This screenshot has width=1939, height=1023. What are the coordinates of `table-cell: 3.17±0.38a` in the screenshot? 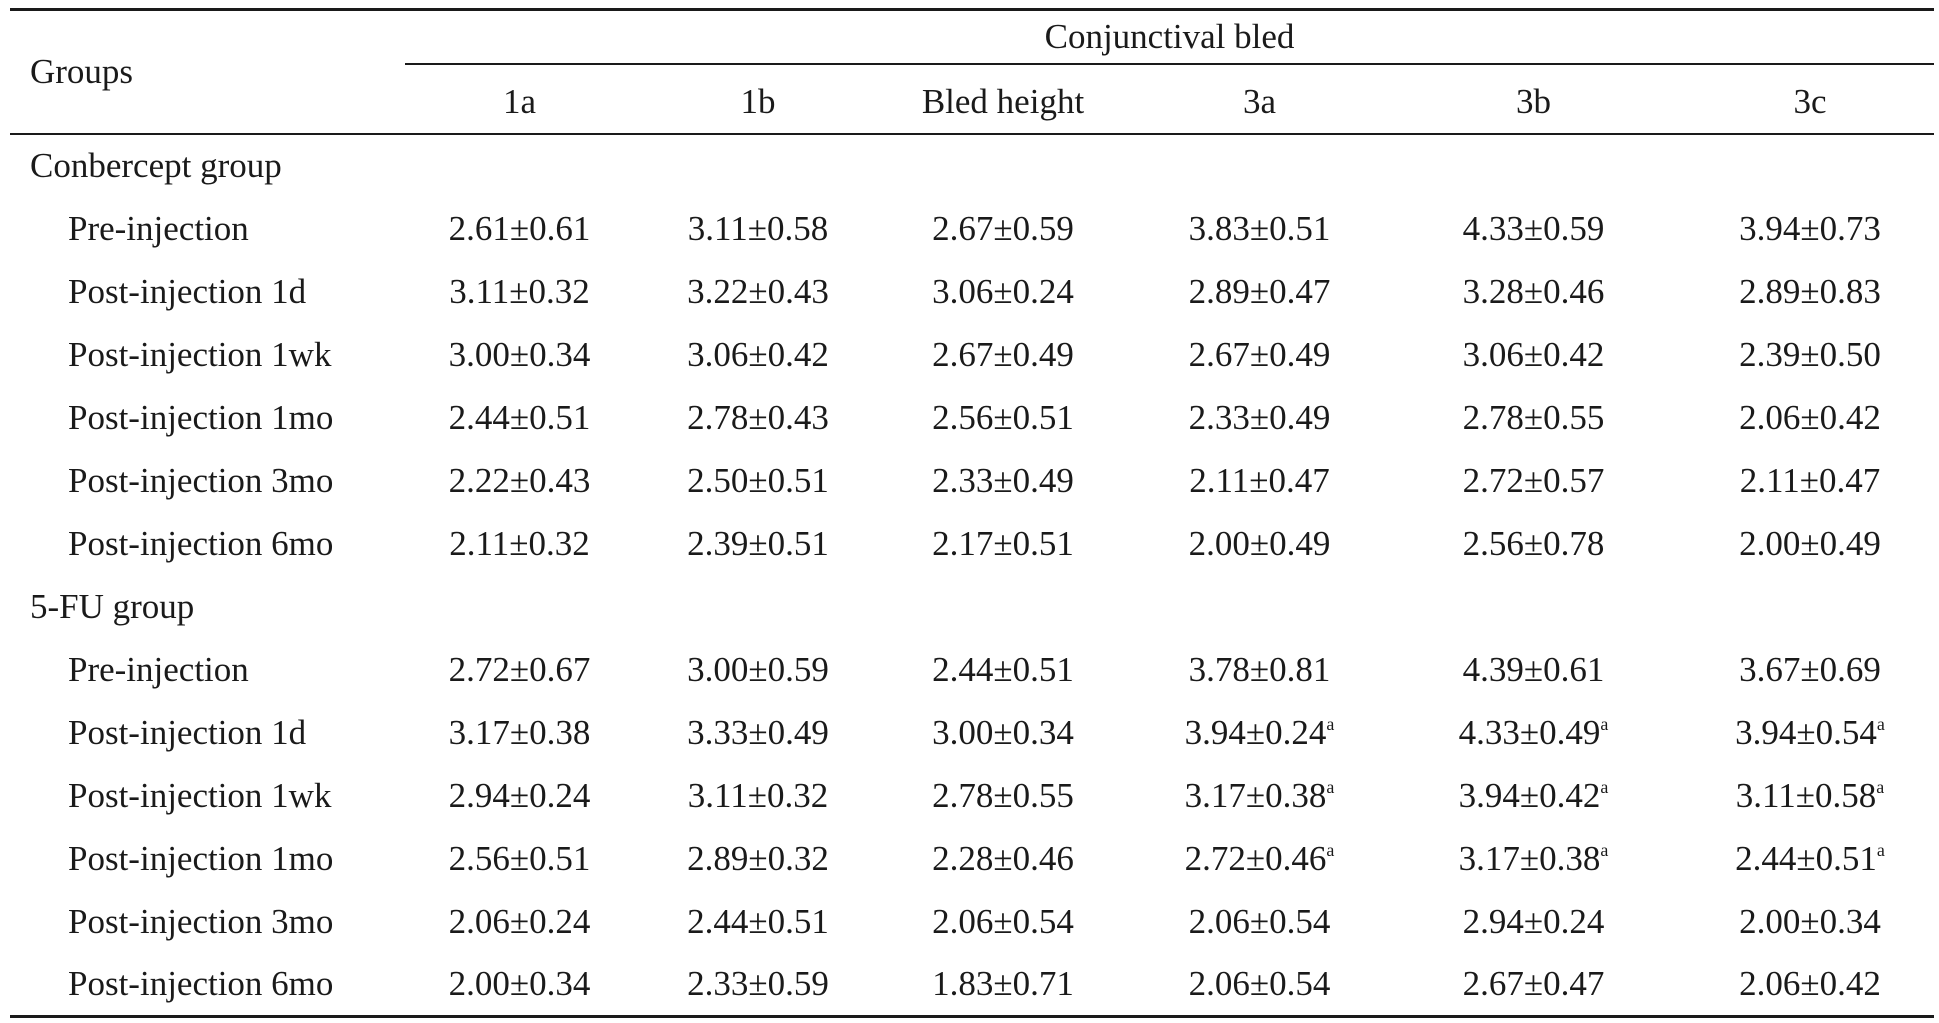 It's located at (1259, 795).